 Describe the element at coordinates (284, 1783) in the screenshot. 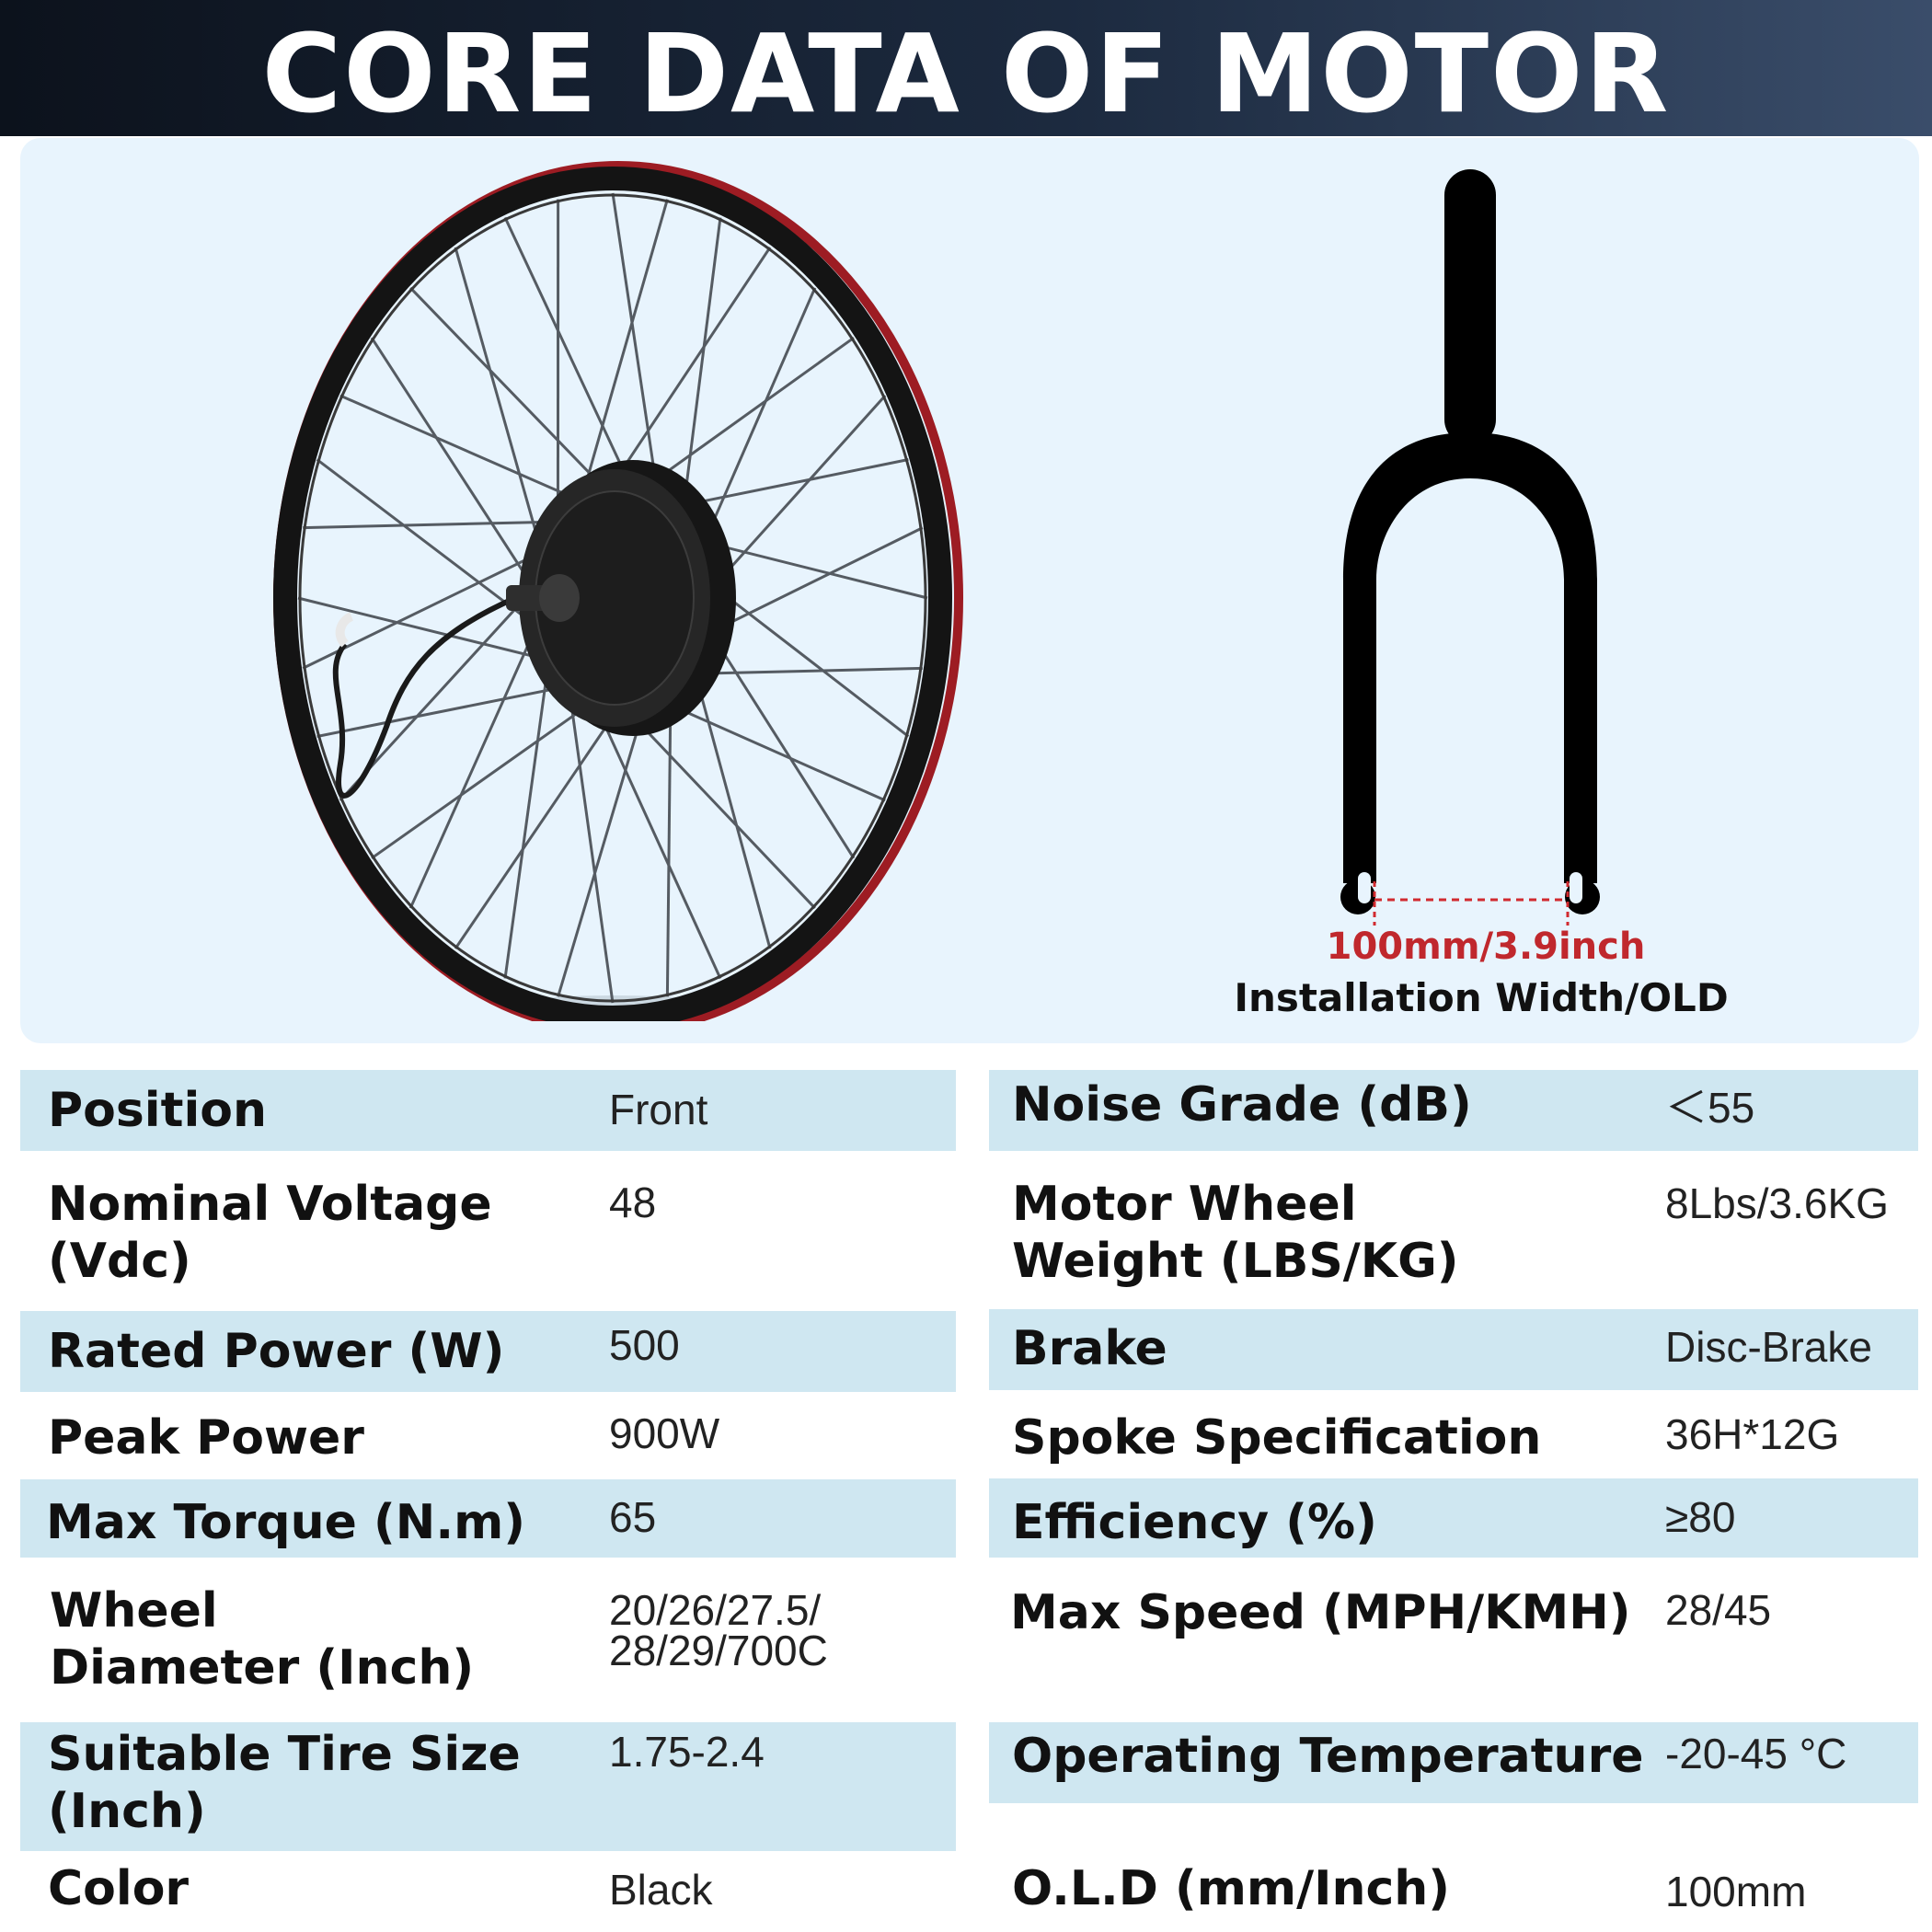

I see `spec-label-tire-size: Suitable Tire Size (Inch)` at that location.